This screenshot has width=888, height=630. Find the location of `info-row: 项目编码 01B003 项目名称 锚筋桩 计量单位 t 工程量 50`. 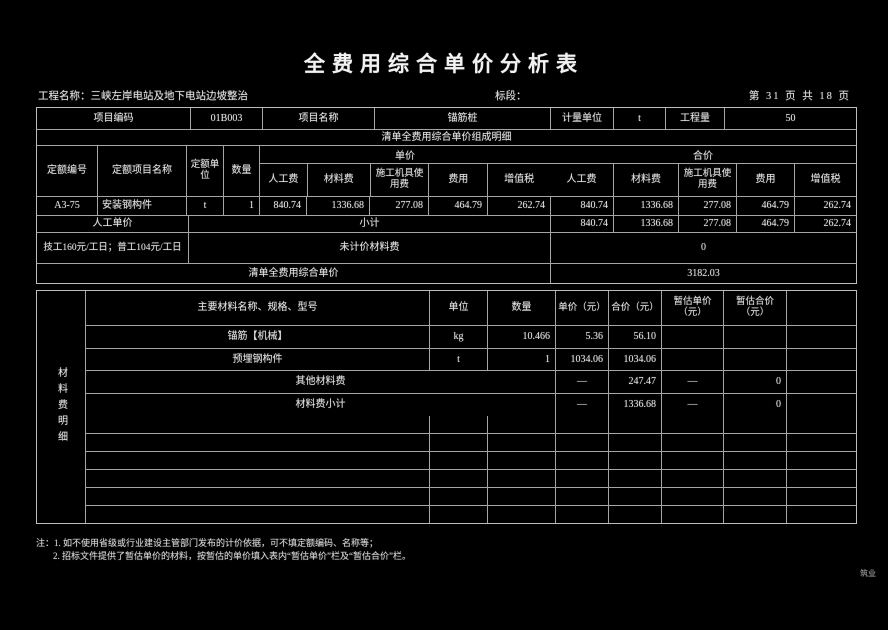

info-row: 项目编码 01B003 项目名称 锚筋桩 计量单位 t 工程量 50 is located at coordinates (446, 118).